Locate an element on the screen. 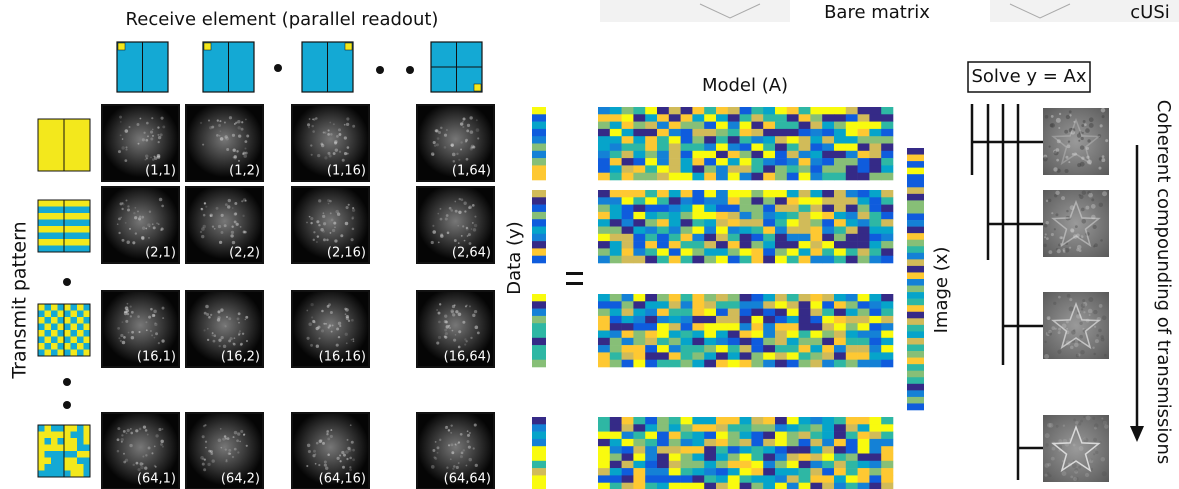  us-image is located at coordinates (330, 225).